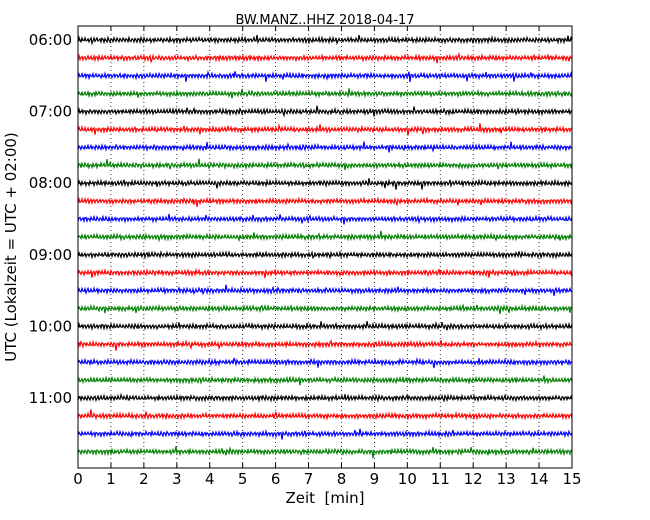  I want to click on x-tick-label: 7, so click(309, 479).